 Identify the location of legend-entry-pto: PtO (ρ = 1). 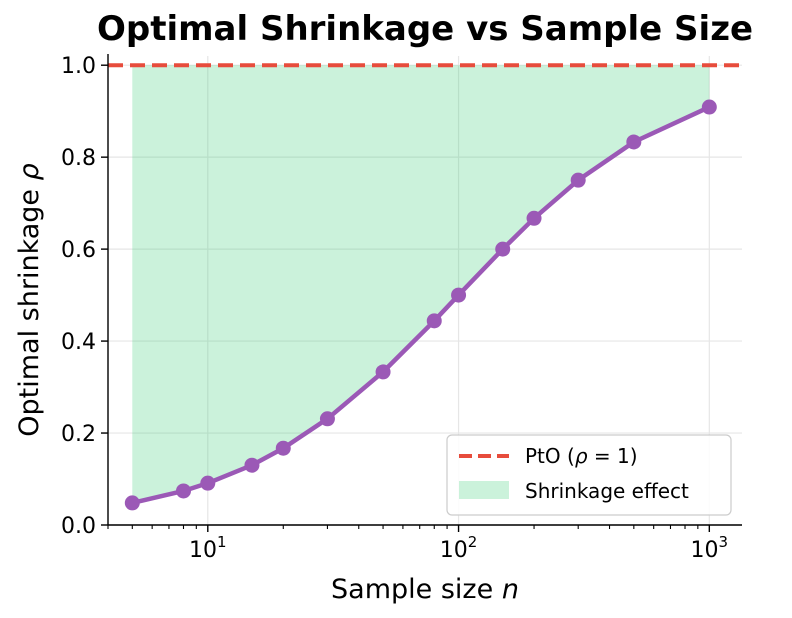
(581, 456).